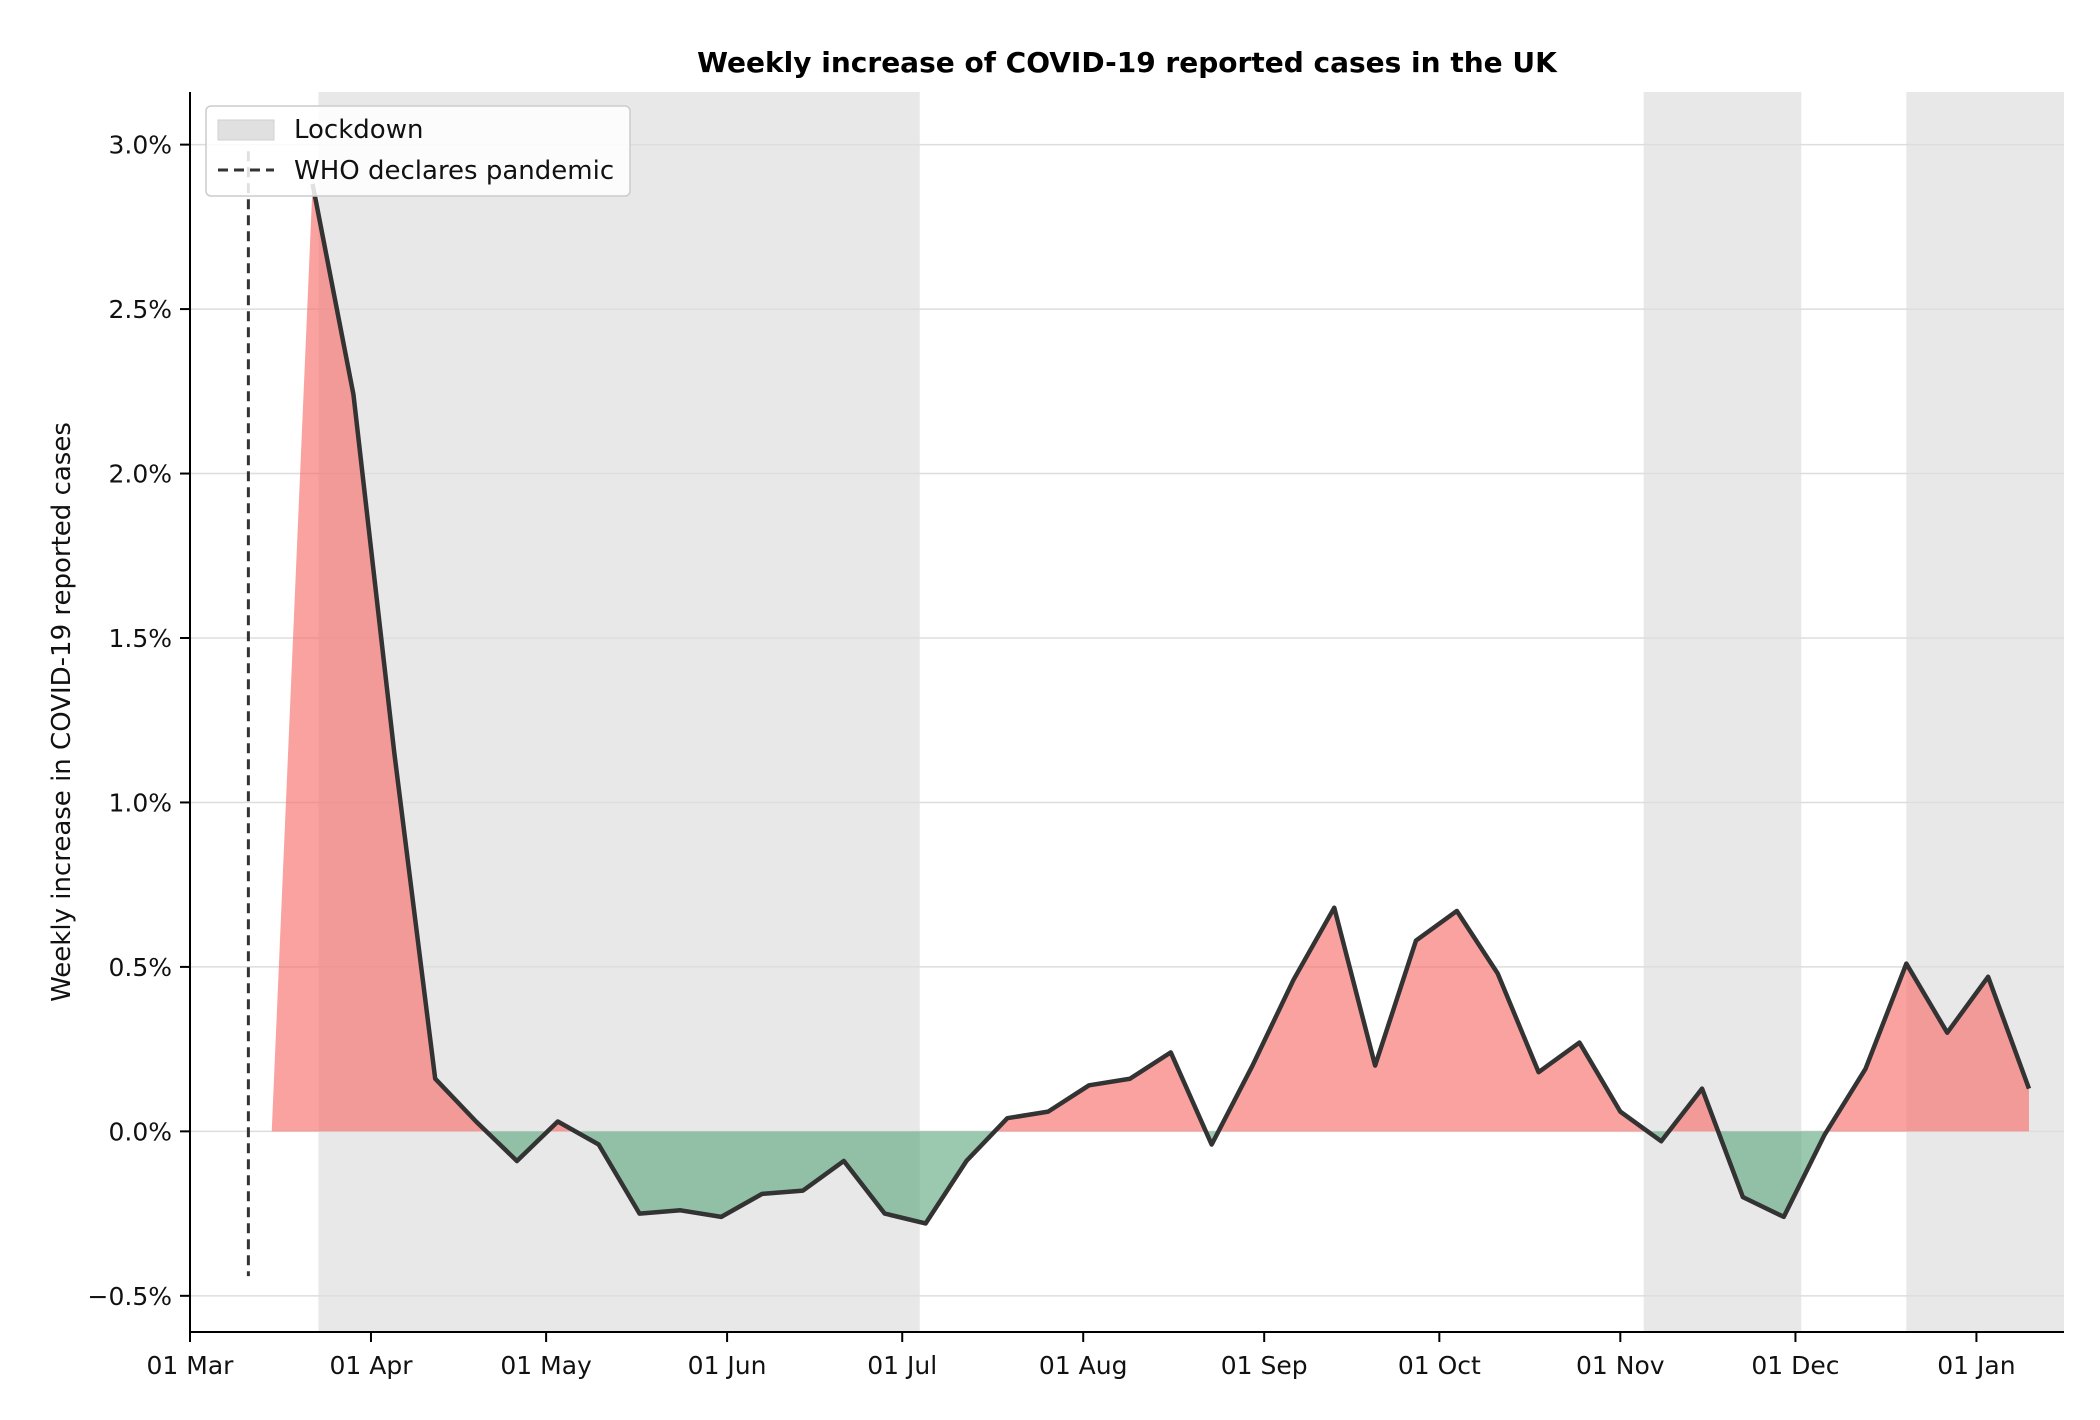 This screenshot has width=2100, height=1420. What do you see at coordinates (140, 309) in the screenshot?
I see `y-tick-label-6: 2.5%` at bounding box center [140, 309].